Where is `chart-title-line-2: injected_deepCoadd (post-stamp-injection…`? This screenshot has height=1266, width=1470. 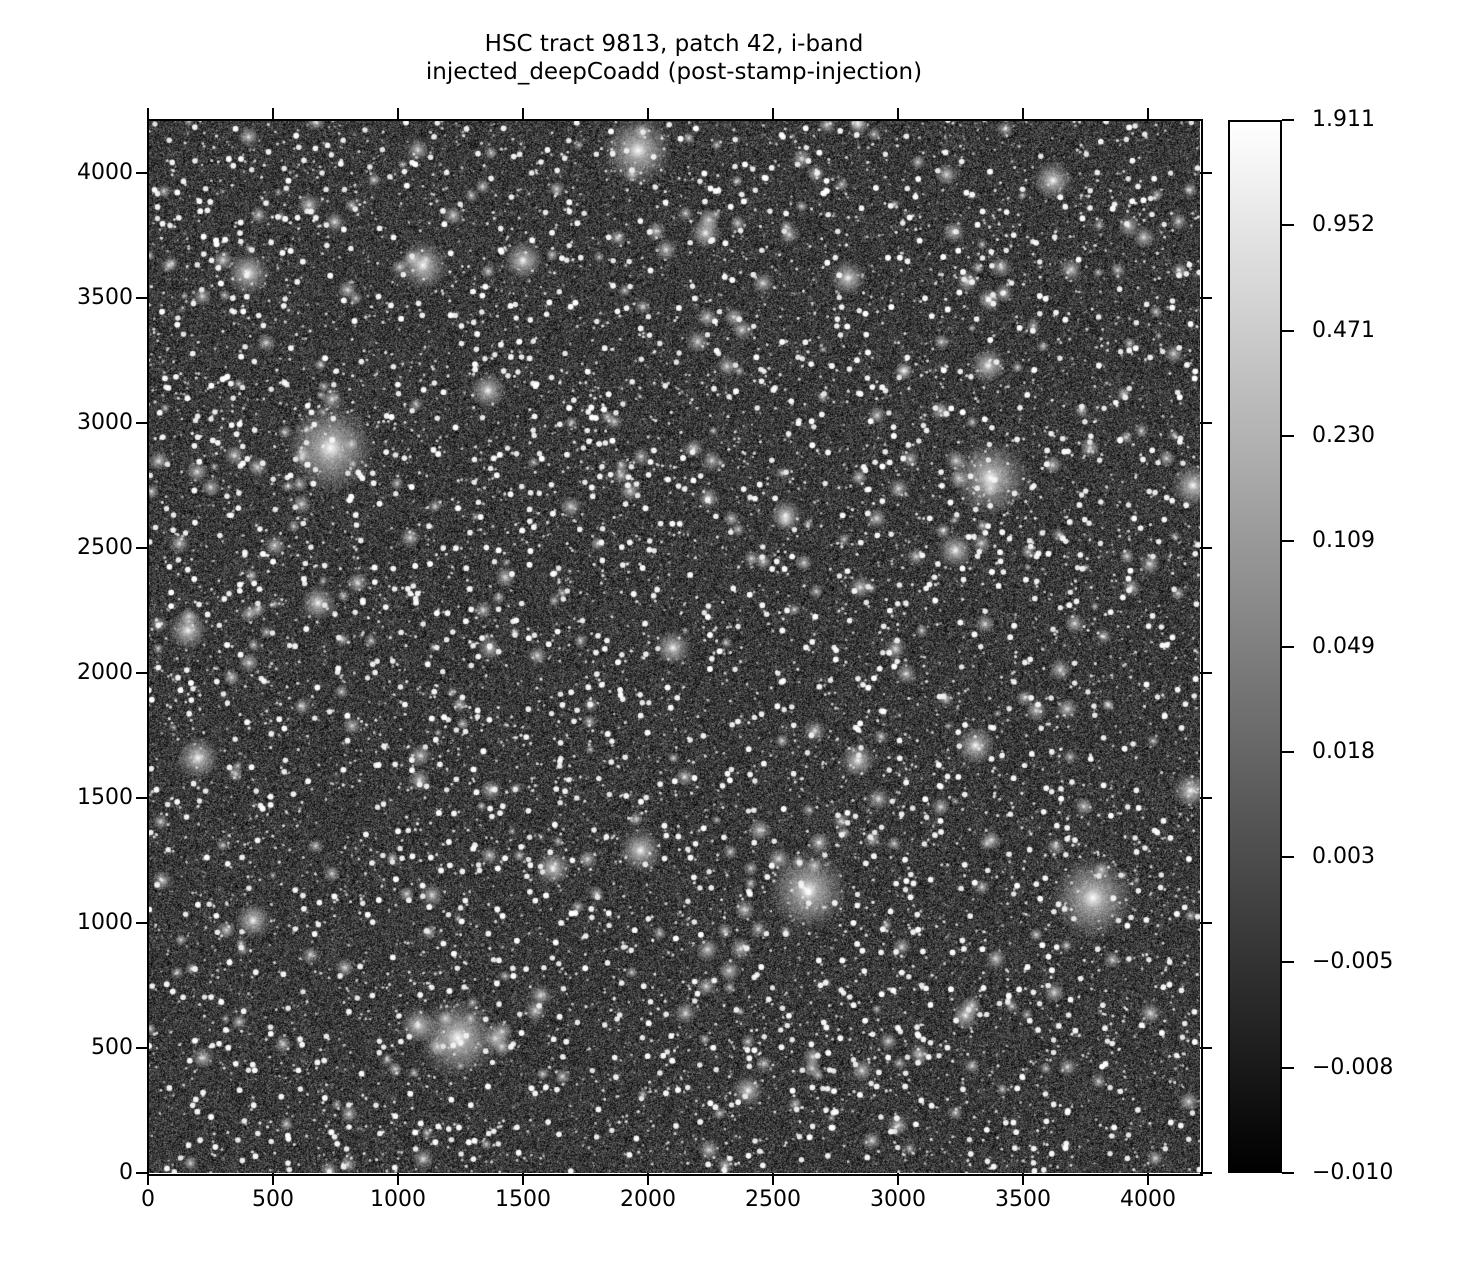
chart-title-line-2: injected_deepCoadd (post-stamp-injection… is located at coordinates (674, 72).